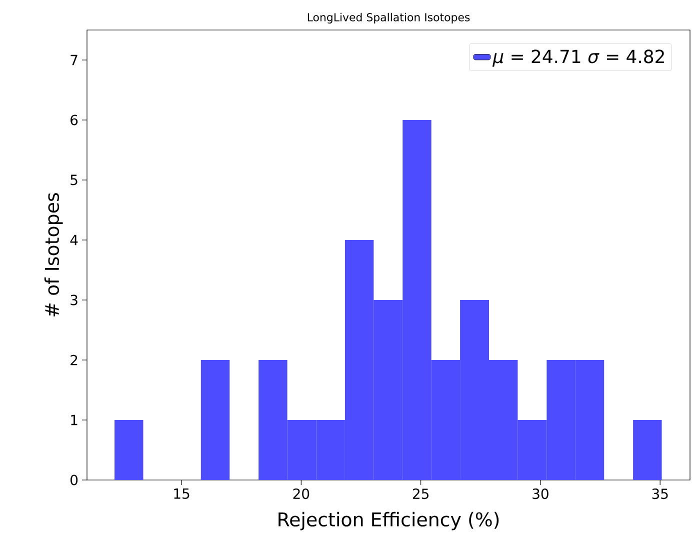 The image size is (697, 549). What do you see at coordinates (182, 493) in the screenshot?
I see `x-tick-label: 15` at bounding box center [182, 493].